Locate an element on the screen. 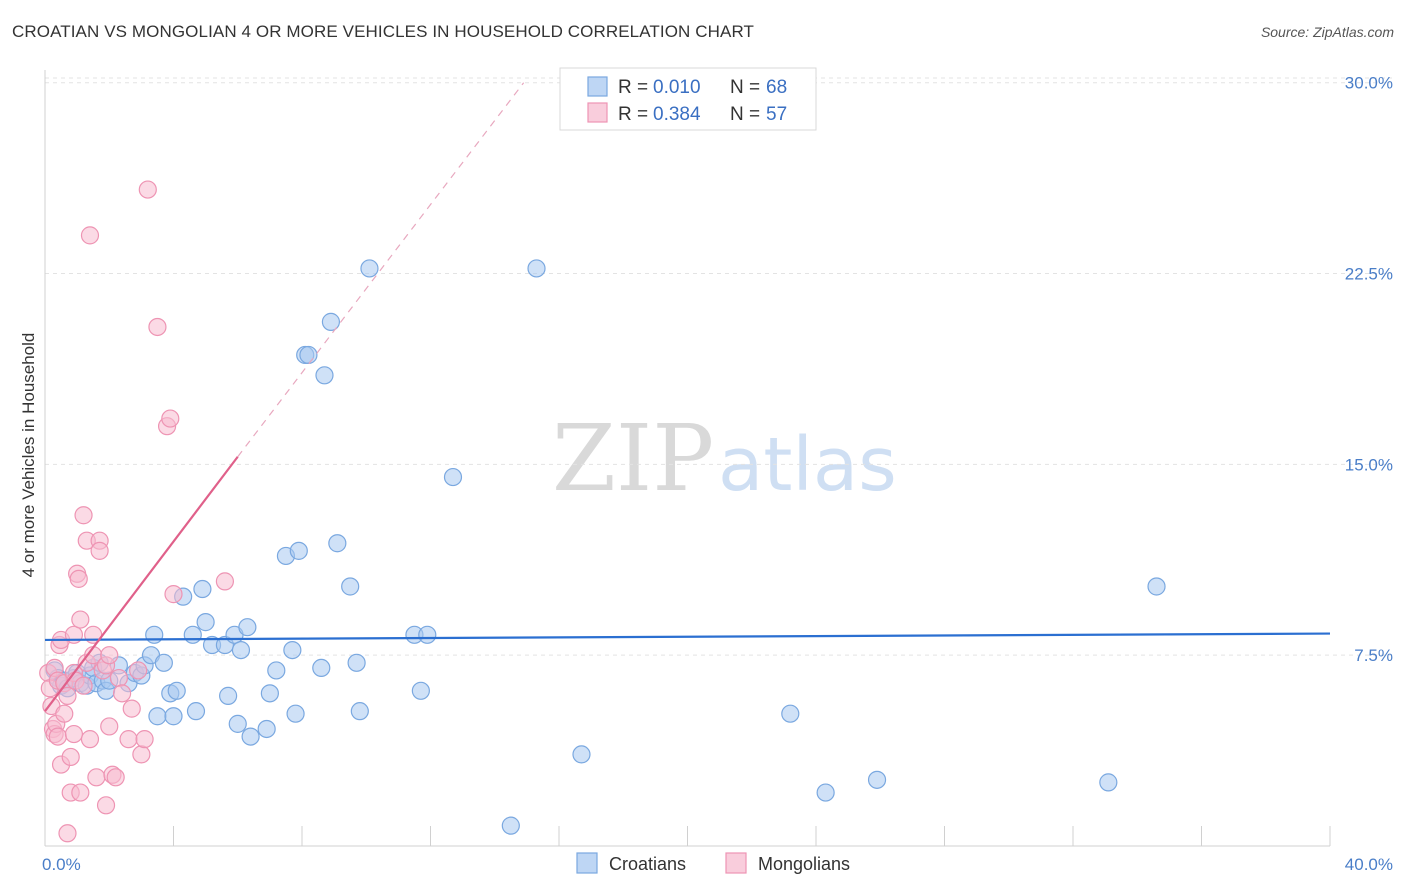  y-axis-label: 4 or more Vehicles in Household is located at coordinates (28, 455).